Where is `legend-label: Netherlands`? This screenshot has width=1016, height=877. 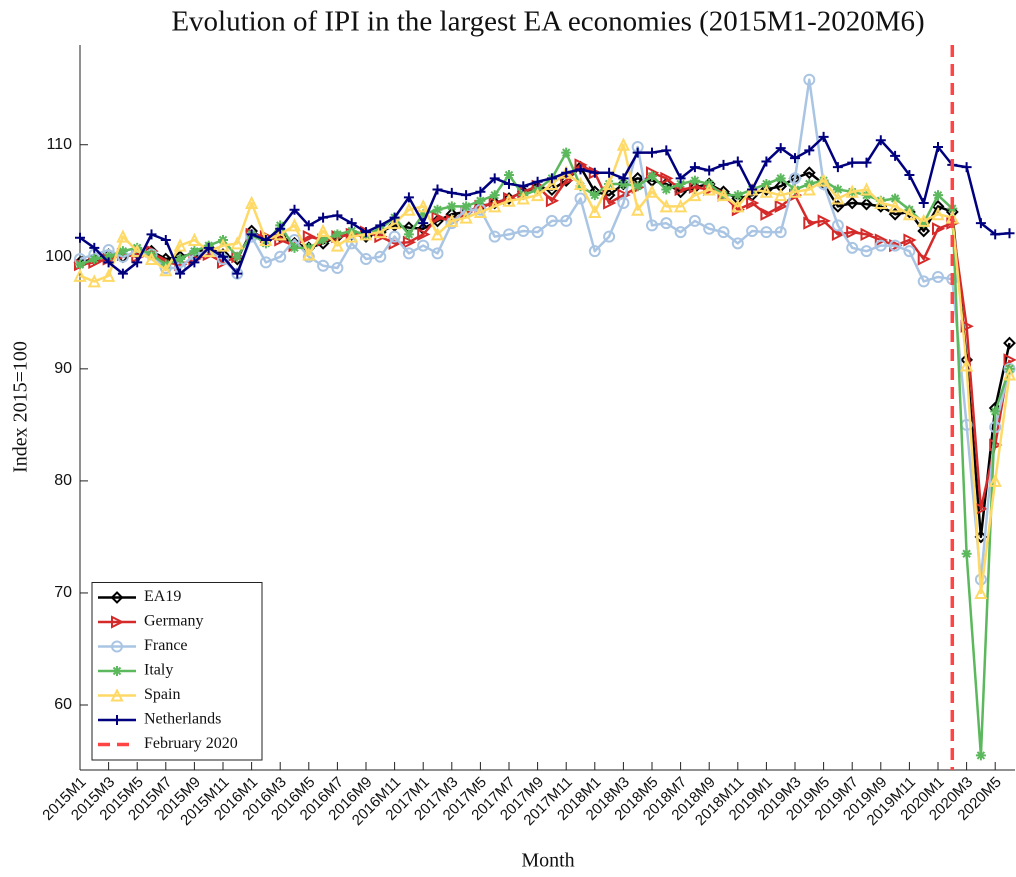 legend-label: Netherlands is located at coordinates (182, 719).